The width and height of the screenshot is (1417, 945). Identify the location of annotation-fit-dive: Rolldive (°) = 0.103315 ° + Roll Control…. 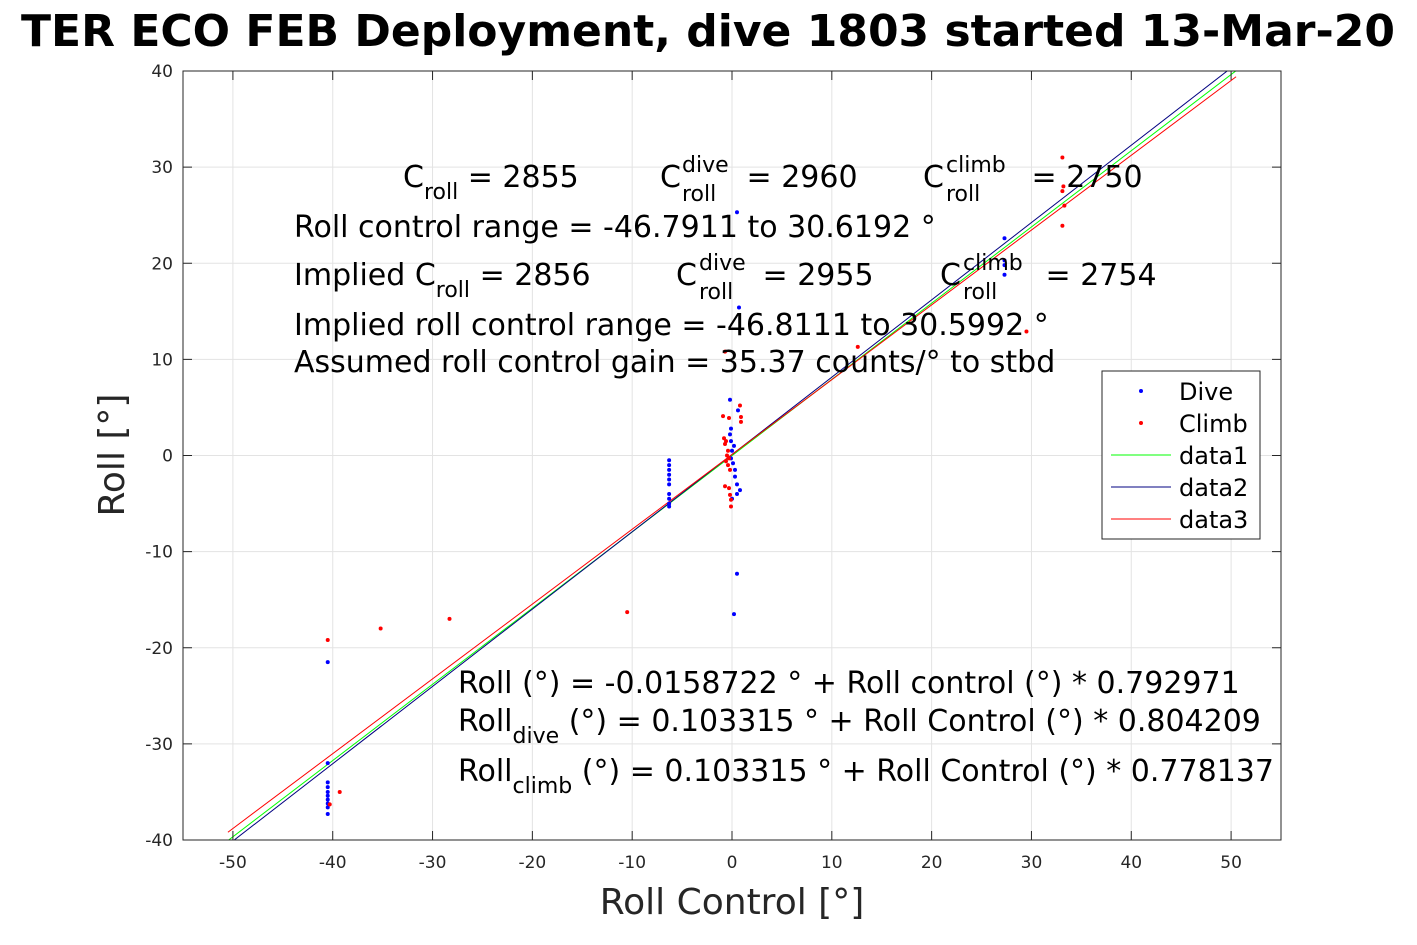
(859, 726).